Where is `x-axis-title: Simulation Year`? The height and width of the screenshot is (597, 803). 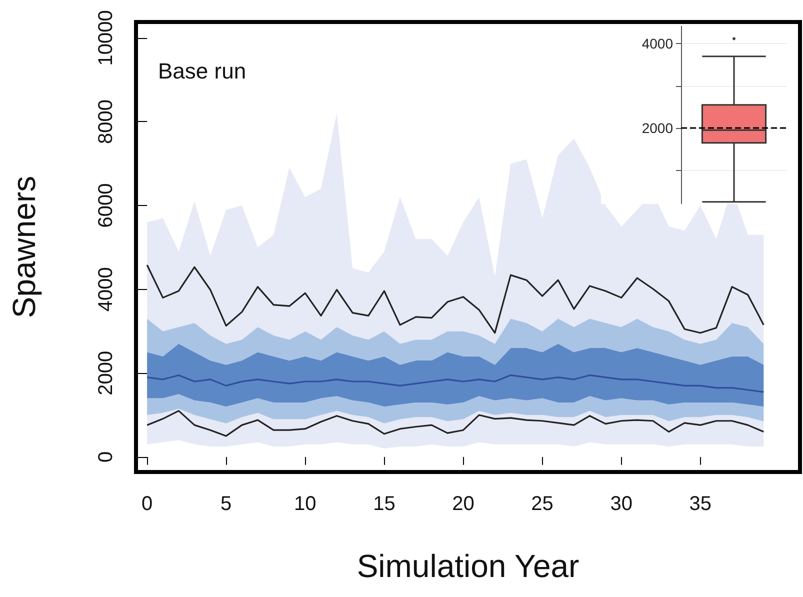
x-axis-title: Simulation Year is located at coordinates (468, 566).